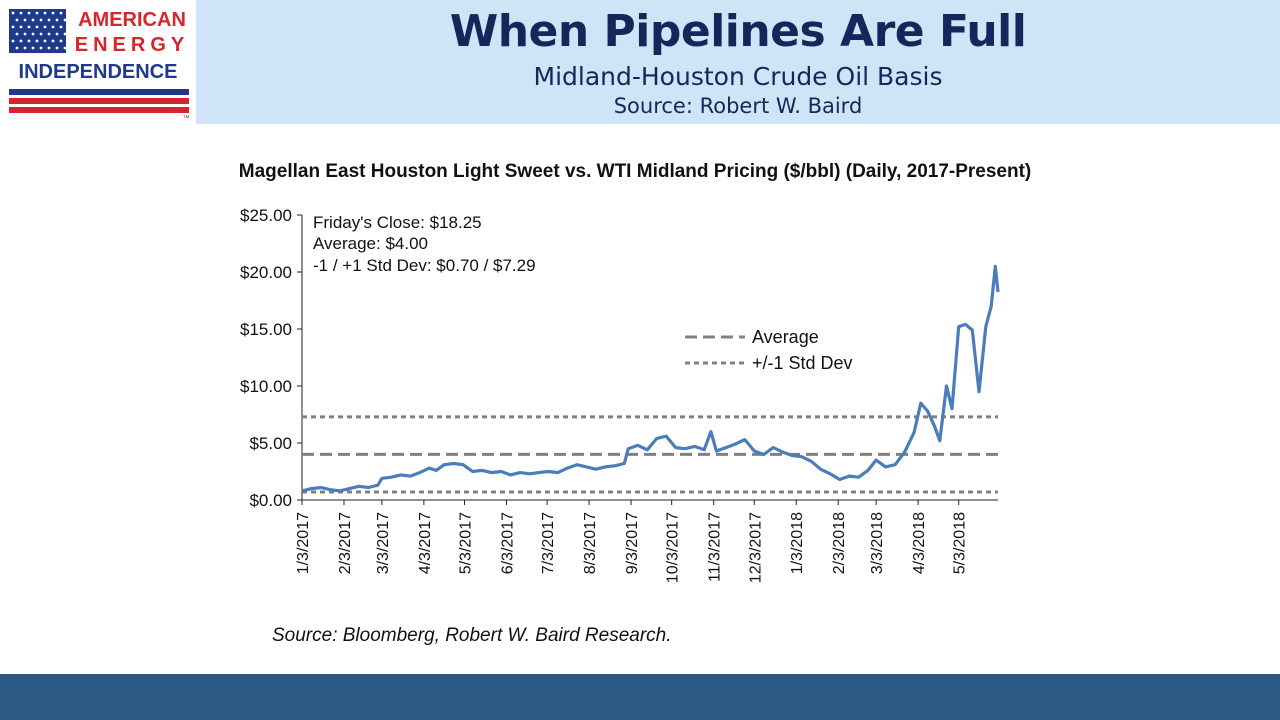 This screenshot has width=1280, height=720. What do you see at coordinates (548, 543) in the screenshot?
I see `x-tick-label: 7/3/2017` at bounding box center [548, 543].